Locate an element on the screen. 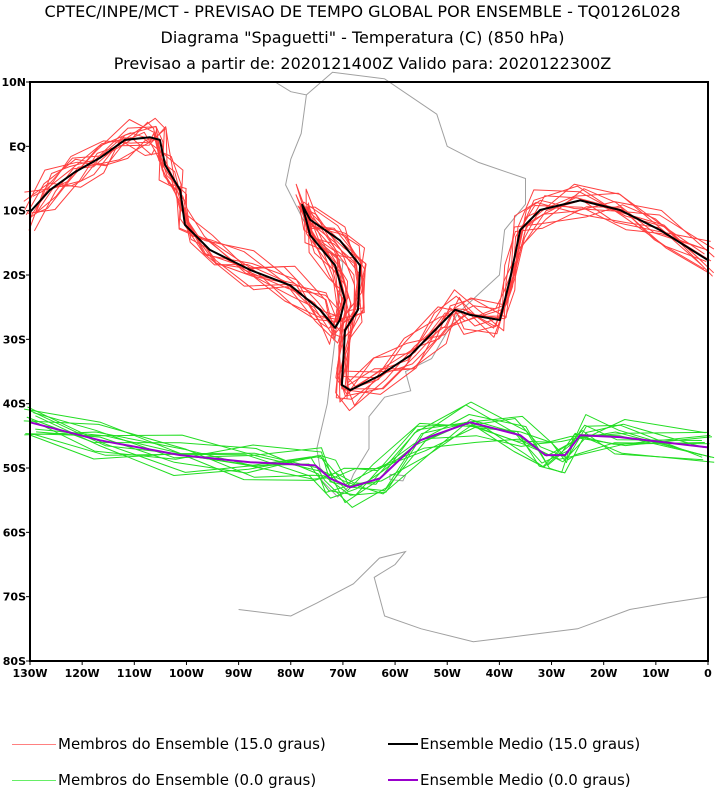  x-tick-label: 80W is located at coordinates (290, 673).